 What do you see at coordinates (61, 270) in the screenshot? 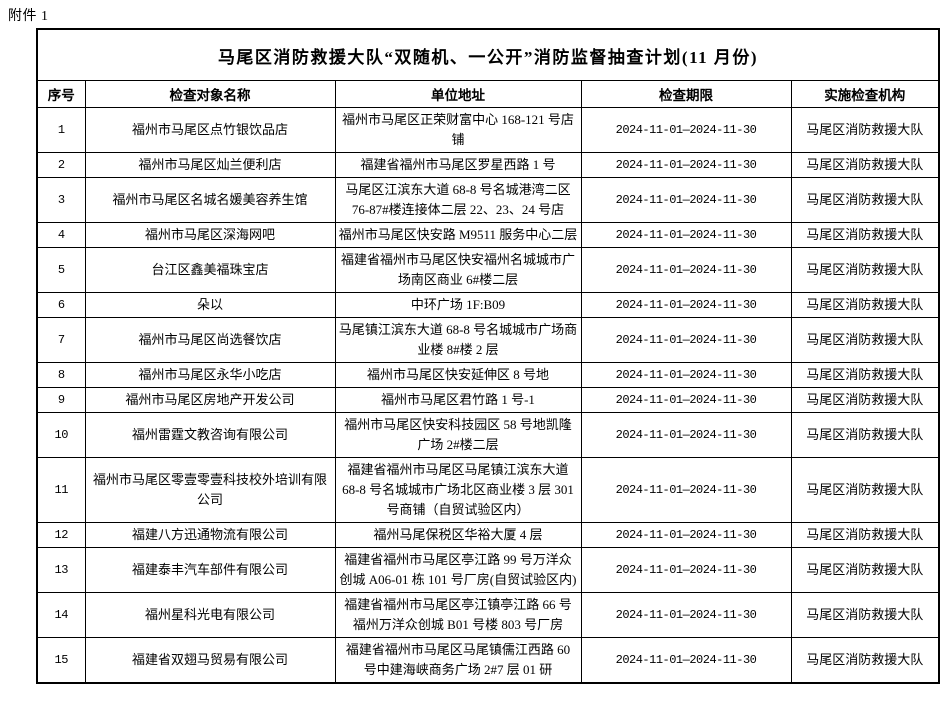
I see `serial-number-cell: 5` at bounding box center [61, 270].